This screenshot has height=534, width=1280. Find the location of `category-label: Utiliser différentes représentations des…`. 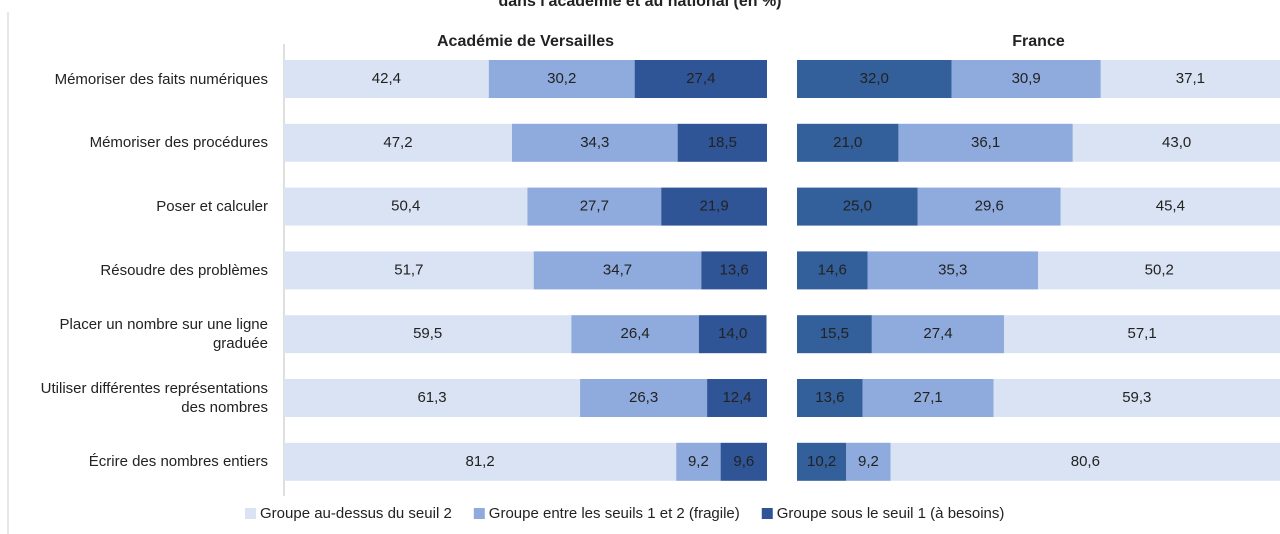

category-label: Utiliser différentes représentations des… is located at coordinates (154, 398).